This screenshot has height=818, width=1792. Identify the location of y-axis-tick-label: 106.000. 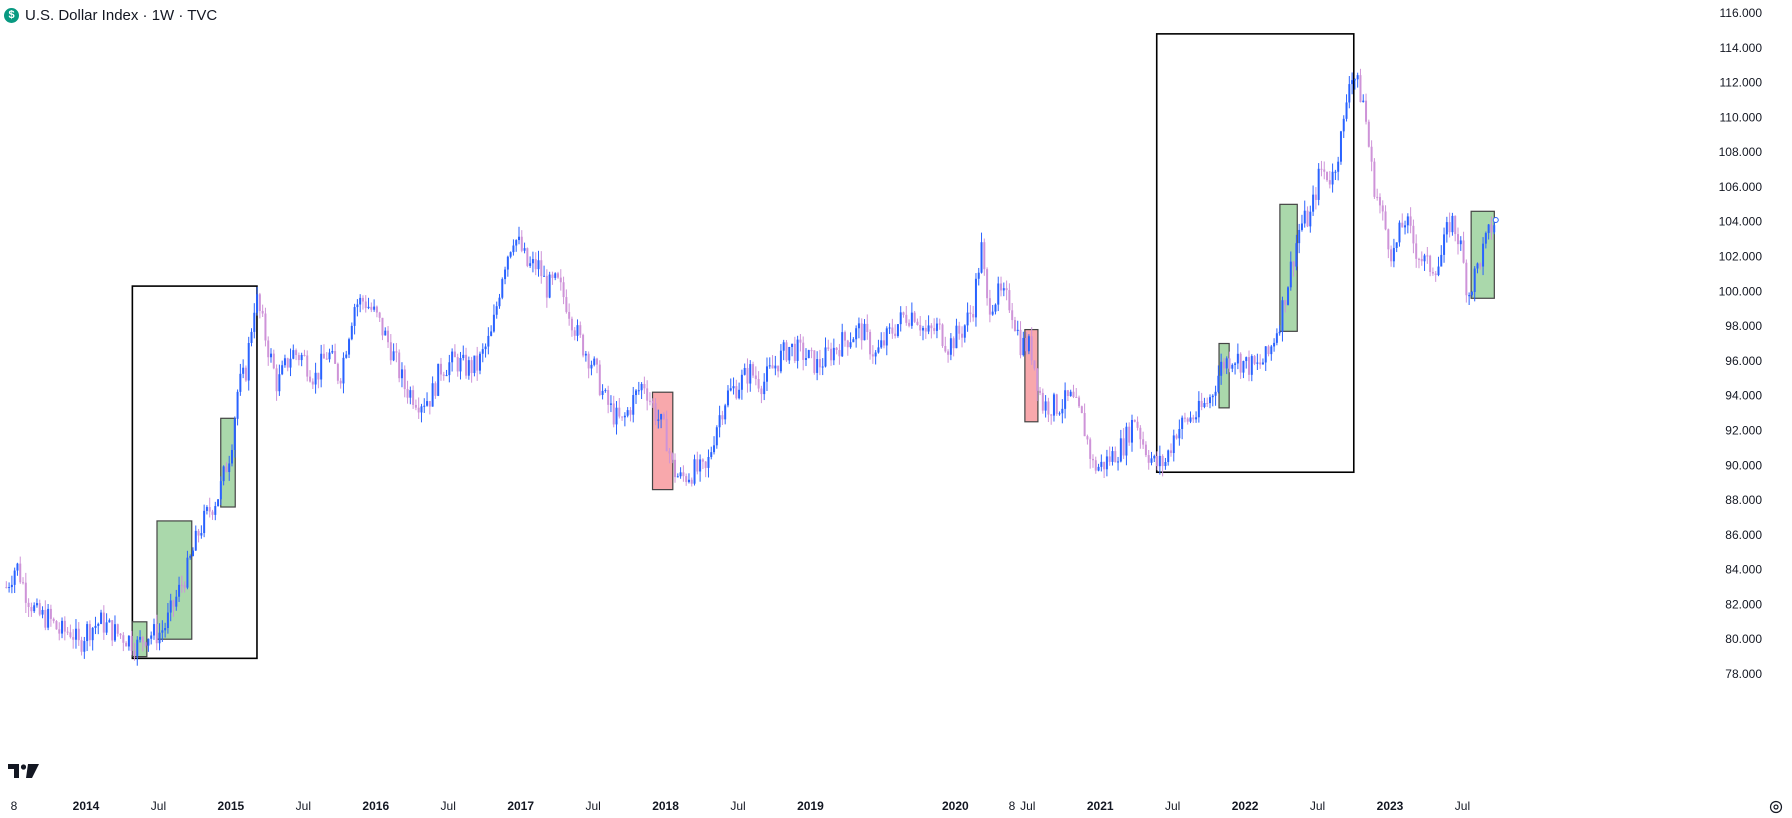
(1741, 187).